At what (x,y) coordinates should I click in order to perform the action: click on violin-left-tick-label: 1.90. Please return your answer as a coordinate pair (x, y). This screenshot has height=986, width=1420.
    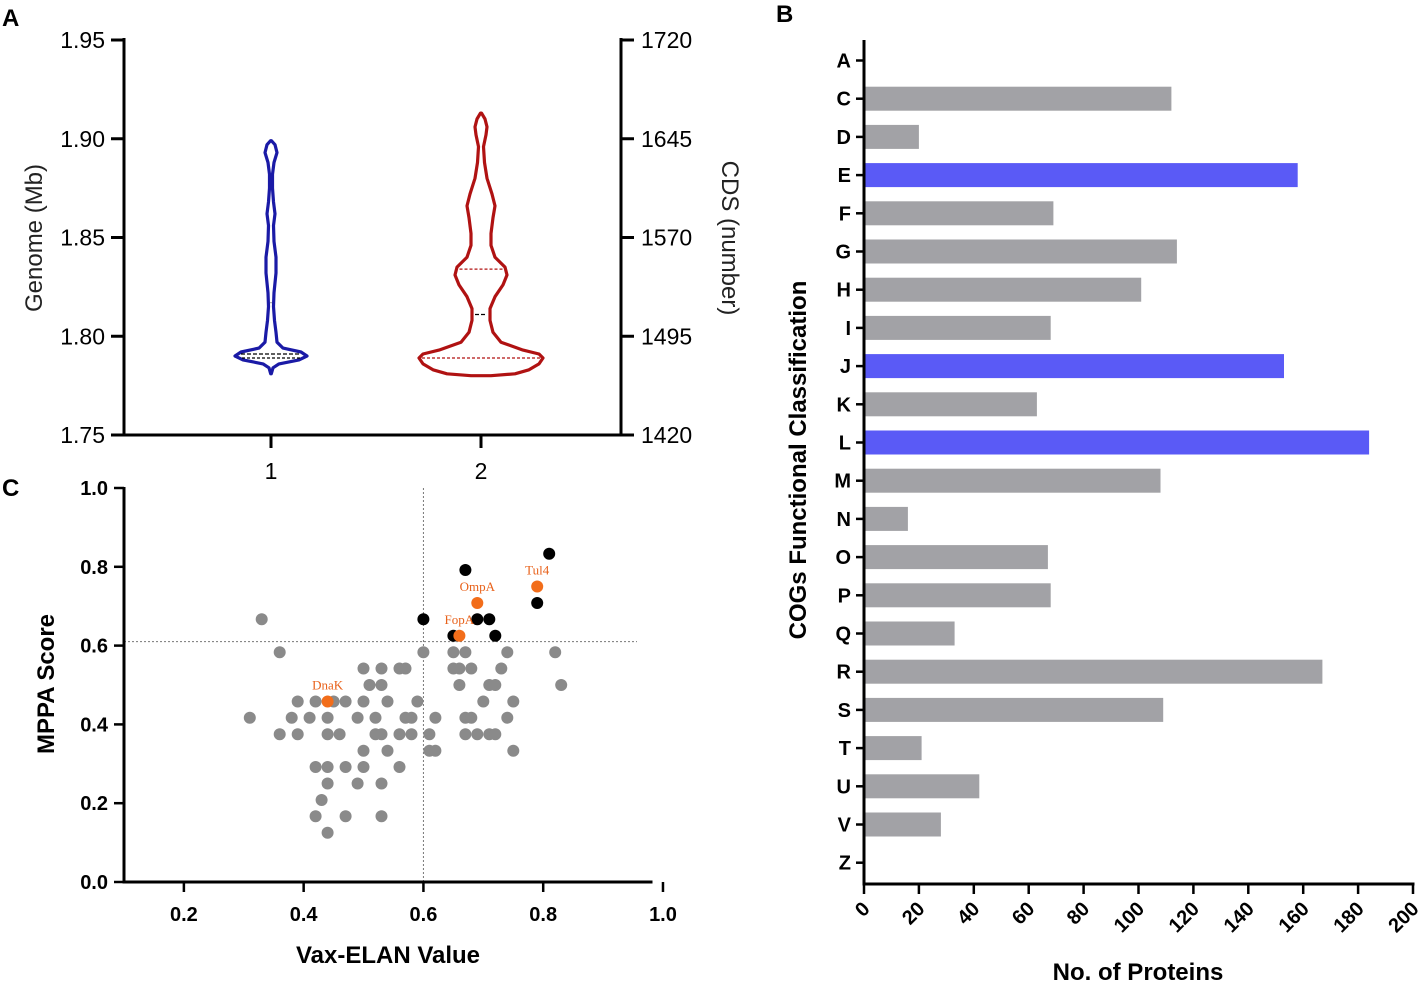
    Looking at the image, I should click on (82, 139).